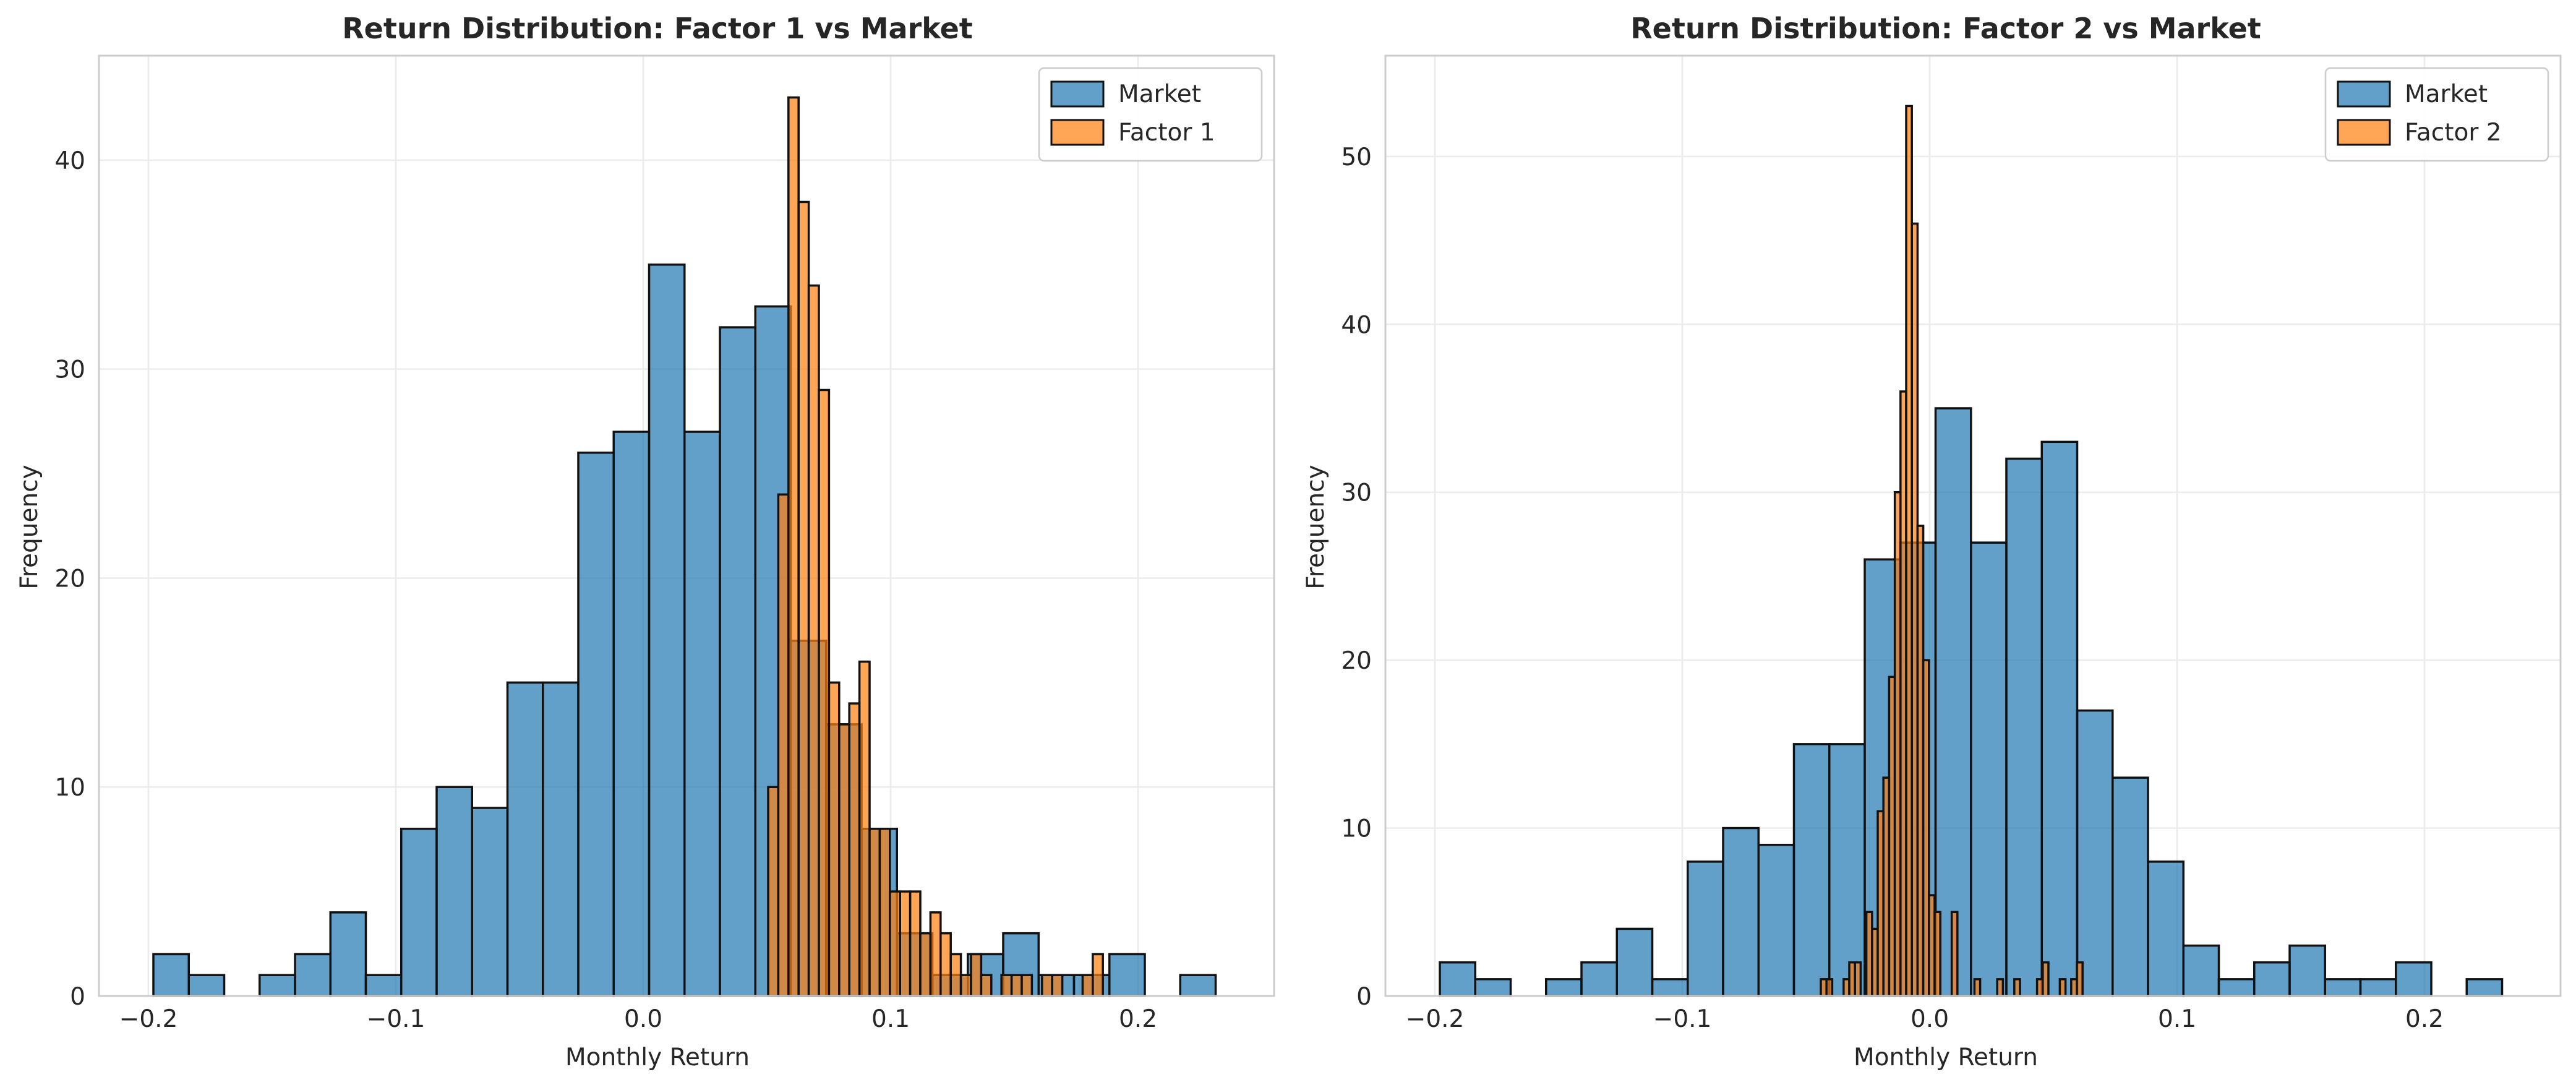 This screenshot has width=2576, height=1090. What do you see at coordinates (2436, 115) in the screenshot?
I see `legend: Market Factor 2` at bounding box center [2436, 115].